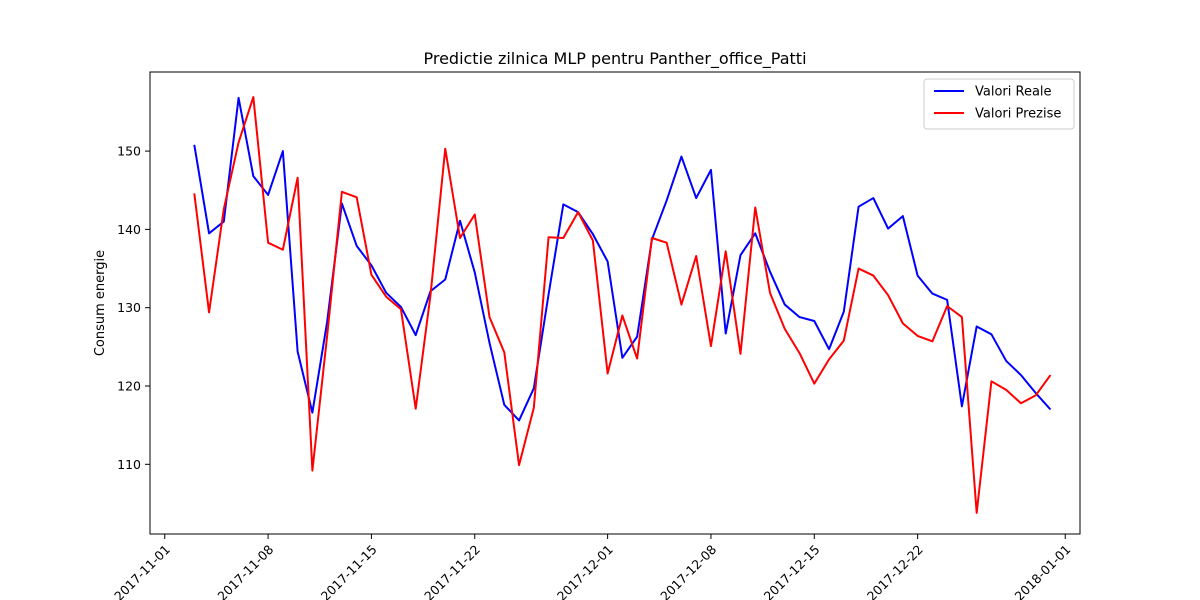 This screenshot has width=1200, height=600. What do you see at coordinates (999, 104) in the screenshot?
I see `legend: Valori Reale Valori Prezise` at bounding box center [999, 104].